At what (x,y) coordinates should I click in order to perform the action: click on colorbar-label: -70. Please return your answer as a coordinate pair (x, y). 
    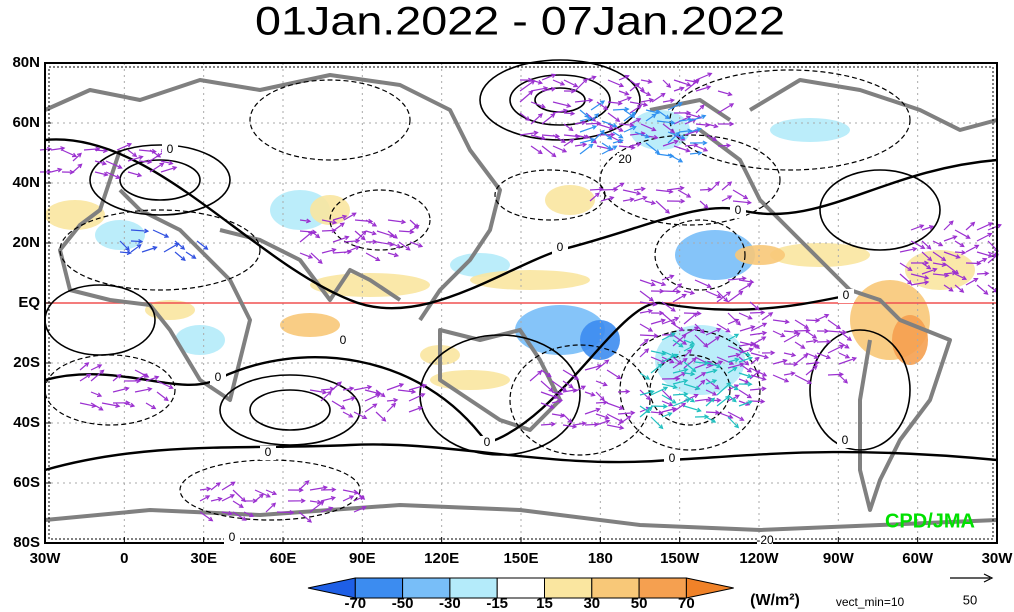
    Looking at the image, I should click on (355, 603).